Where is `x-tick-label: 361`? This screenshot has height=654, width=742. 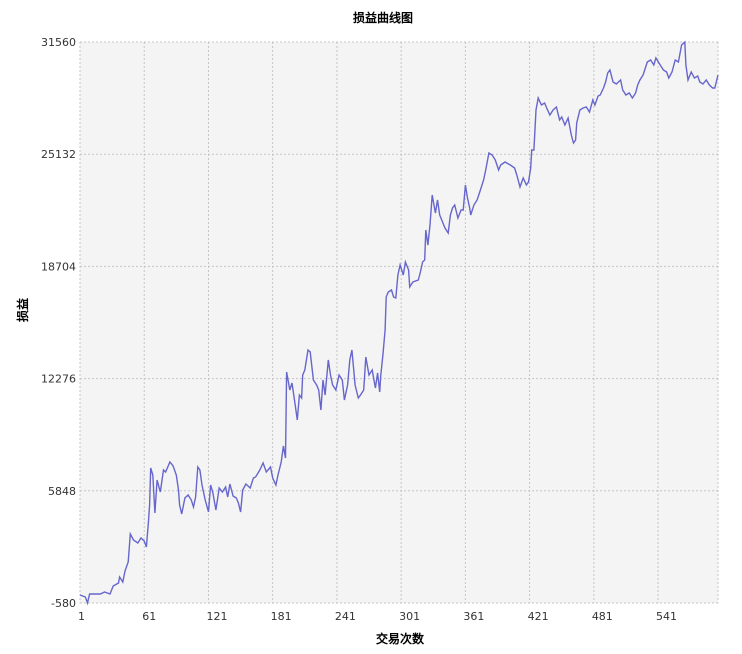
x-tick-label: 361 is located at coordinates (473, 616).